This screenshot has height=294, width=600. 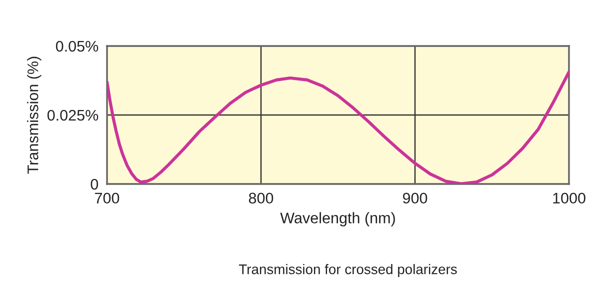 What do you see at coordinates (337, 219) in the screenshot?
I see `x-axis-title: Wavelength (nm)` at bounding box center [337, 219].